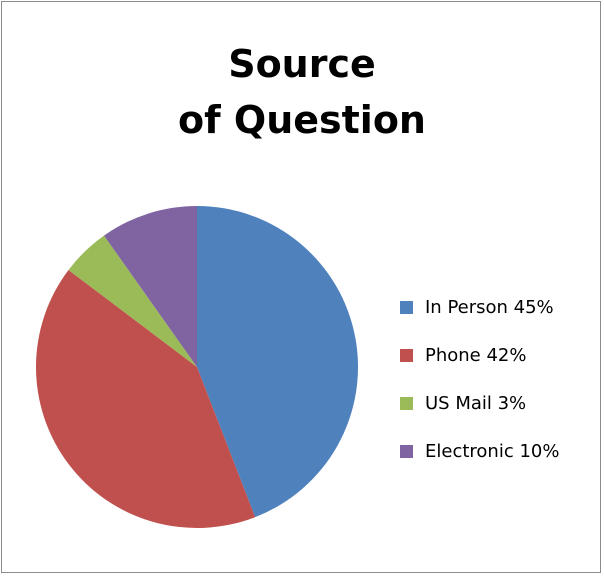 This screenshot has height=576, width=604. I want to click on pie-slice-electronic, so click(150, 286).